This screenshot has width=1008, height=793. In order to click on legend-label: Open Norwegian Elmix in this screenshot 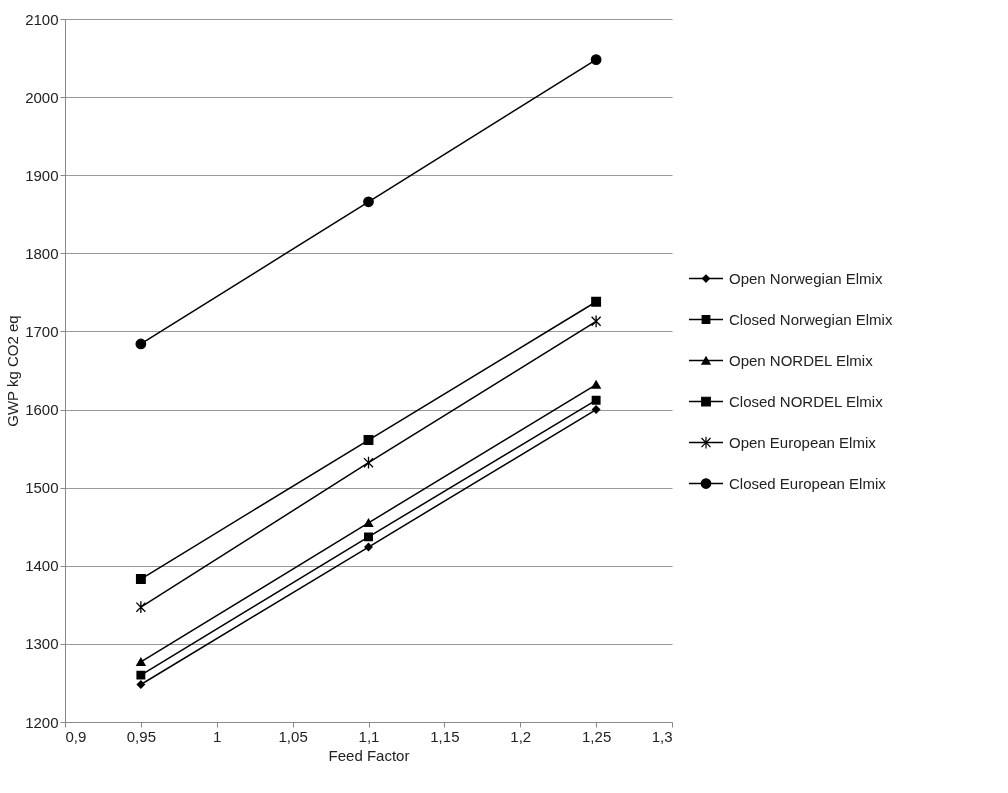, I will do `click(806, 278)`.